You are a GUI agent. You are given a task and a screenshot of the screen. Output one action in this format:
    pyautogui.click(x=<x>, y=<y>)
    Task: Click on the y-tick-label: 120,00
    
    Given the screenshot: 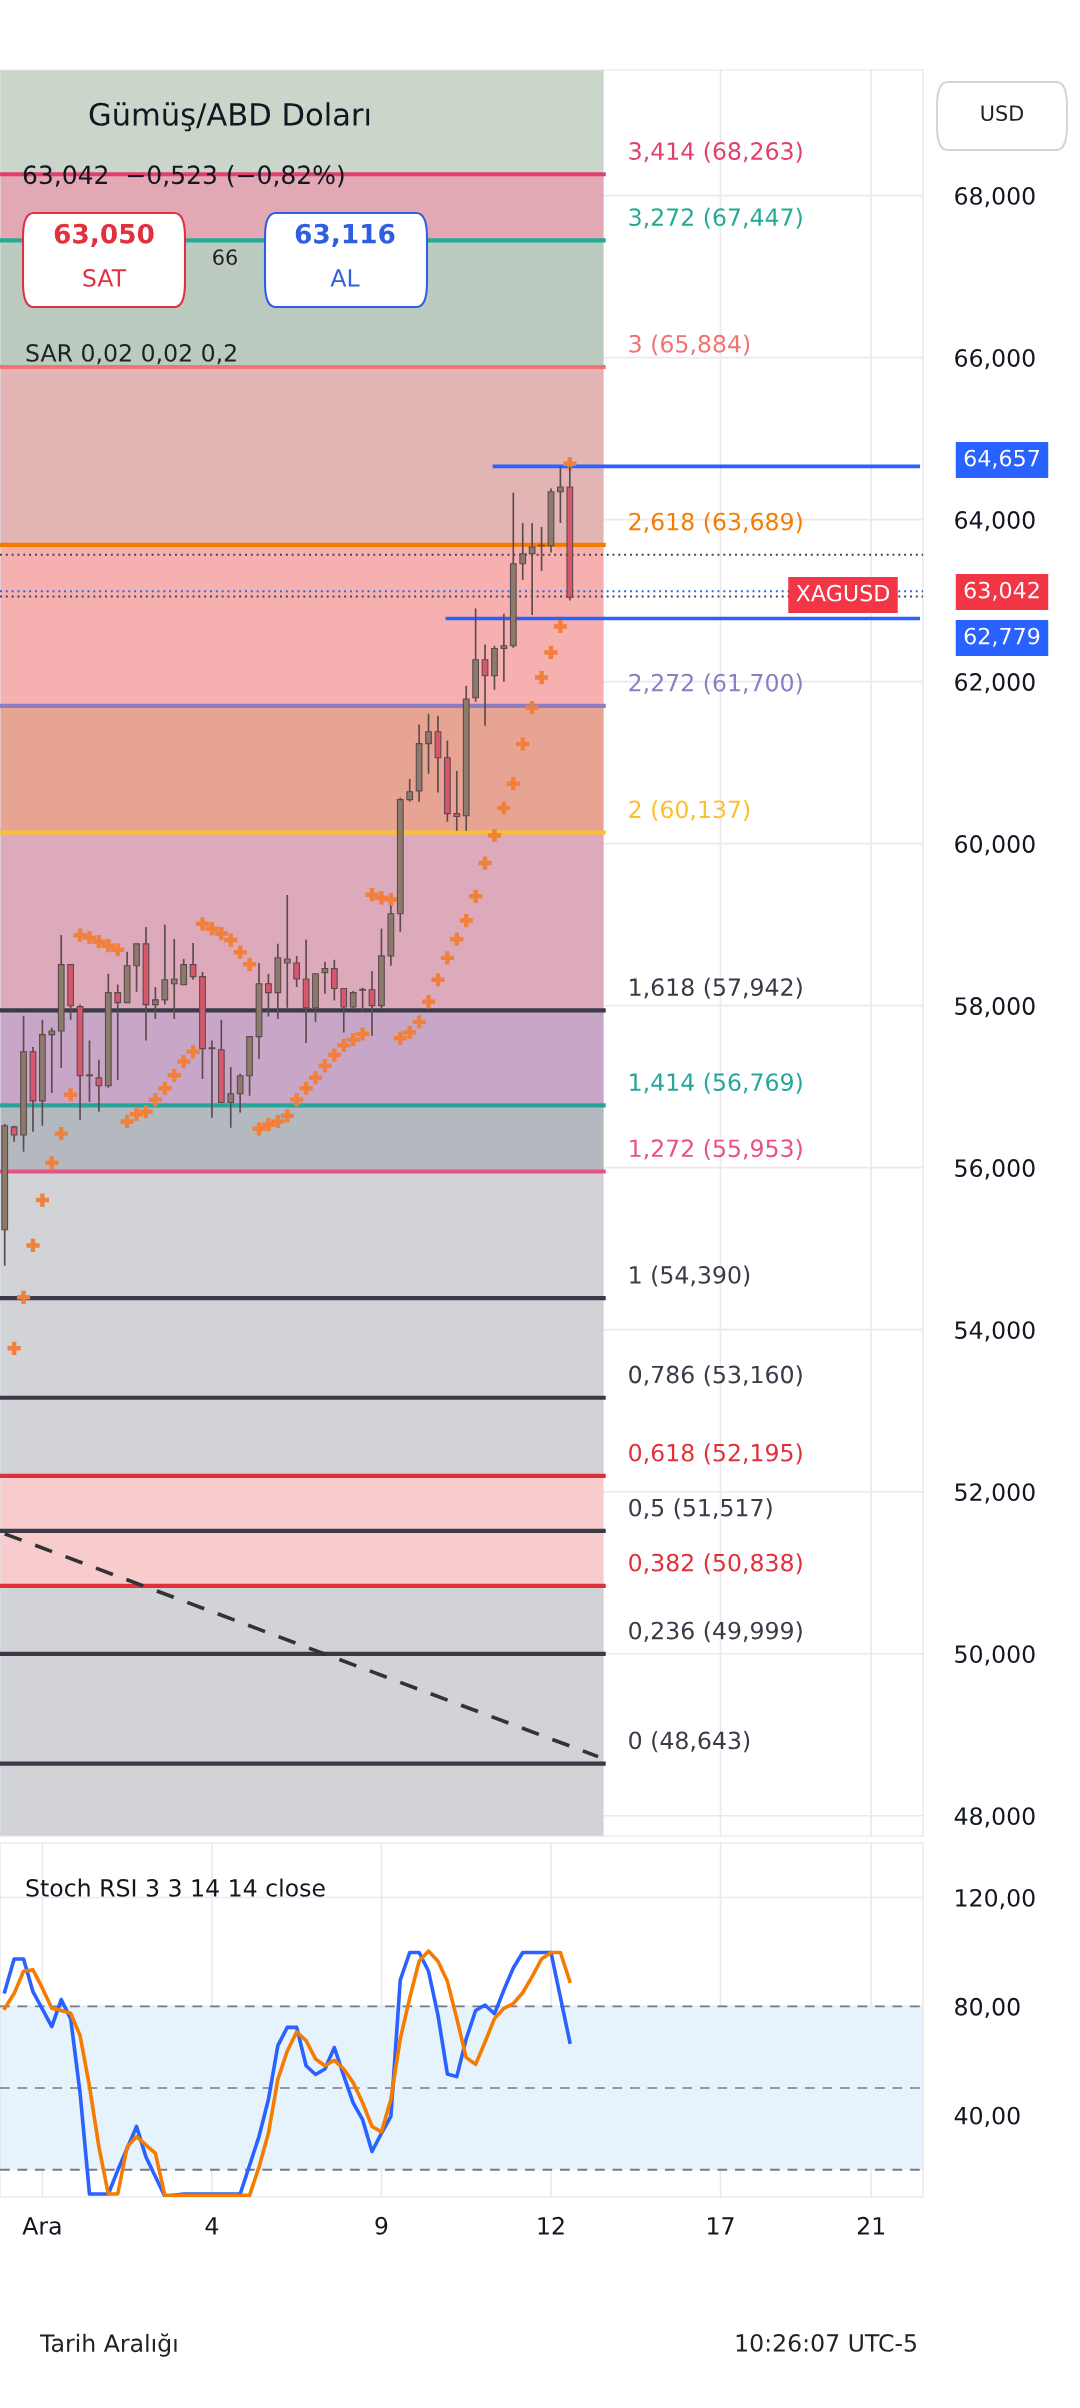 What is the action you would take?
    pyautogui.click(x=995, y=1899)
    